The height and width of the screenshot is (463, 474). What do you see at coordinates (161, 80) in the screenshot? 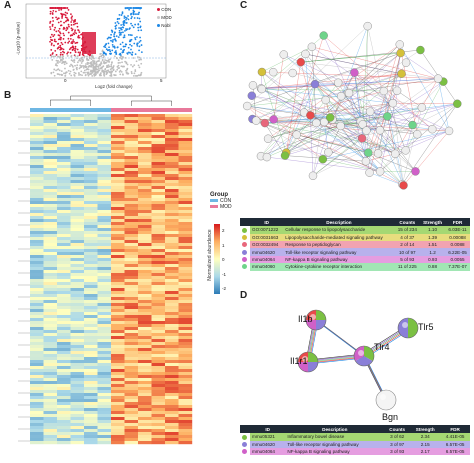
I see `volcano-xtick-5: 5` at bounding box center [161, 80].